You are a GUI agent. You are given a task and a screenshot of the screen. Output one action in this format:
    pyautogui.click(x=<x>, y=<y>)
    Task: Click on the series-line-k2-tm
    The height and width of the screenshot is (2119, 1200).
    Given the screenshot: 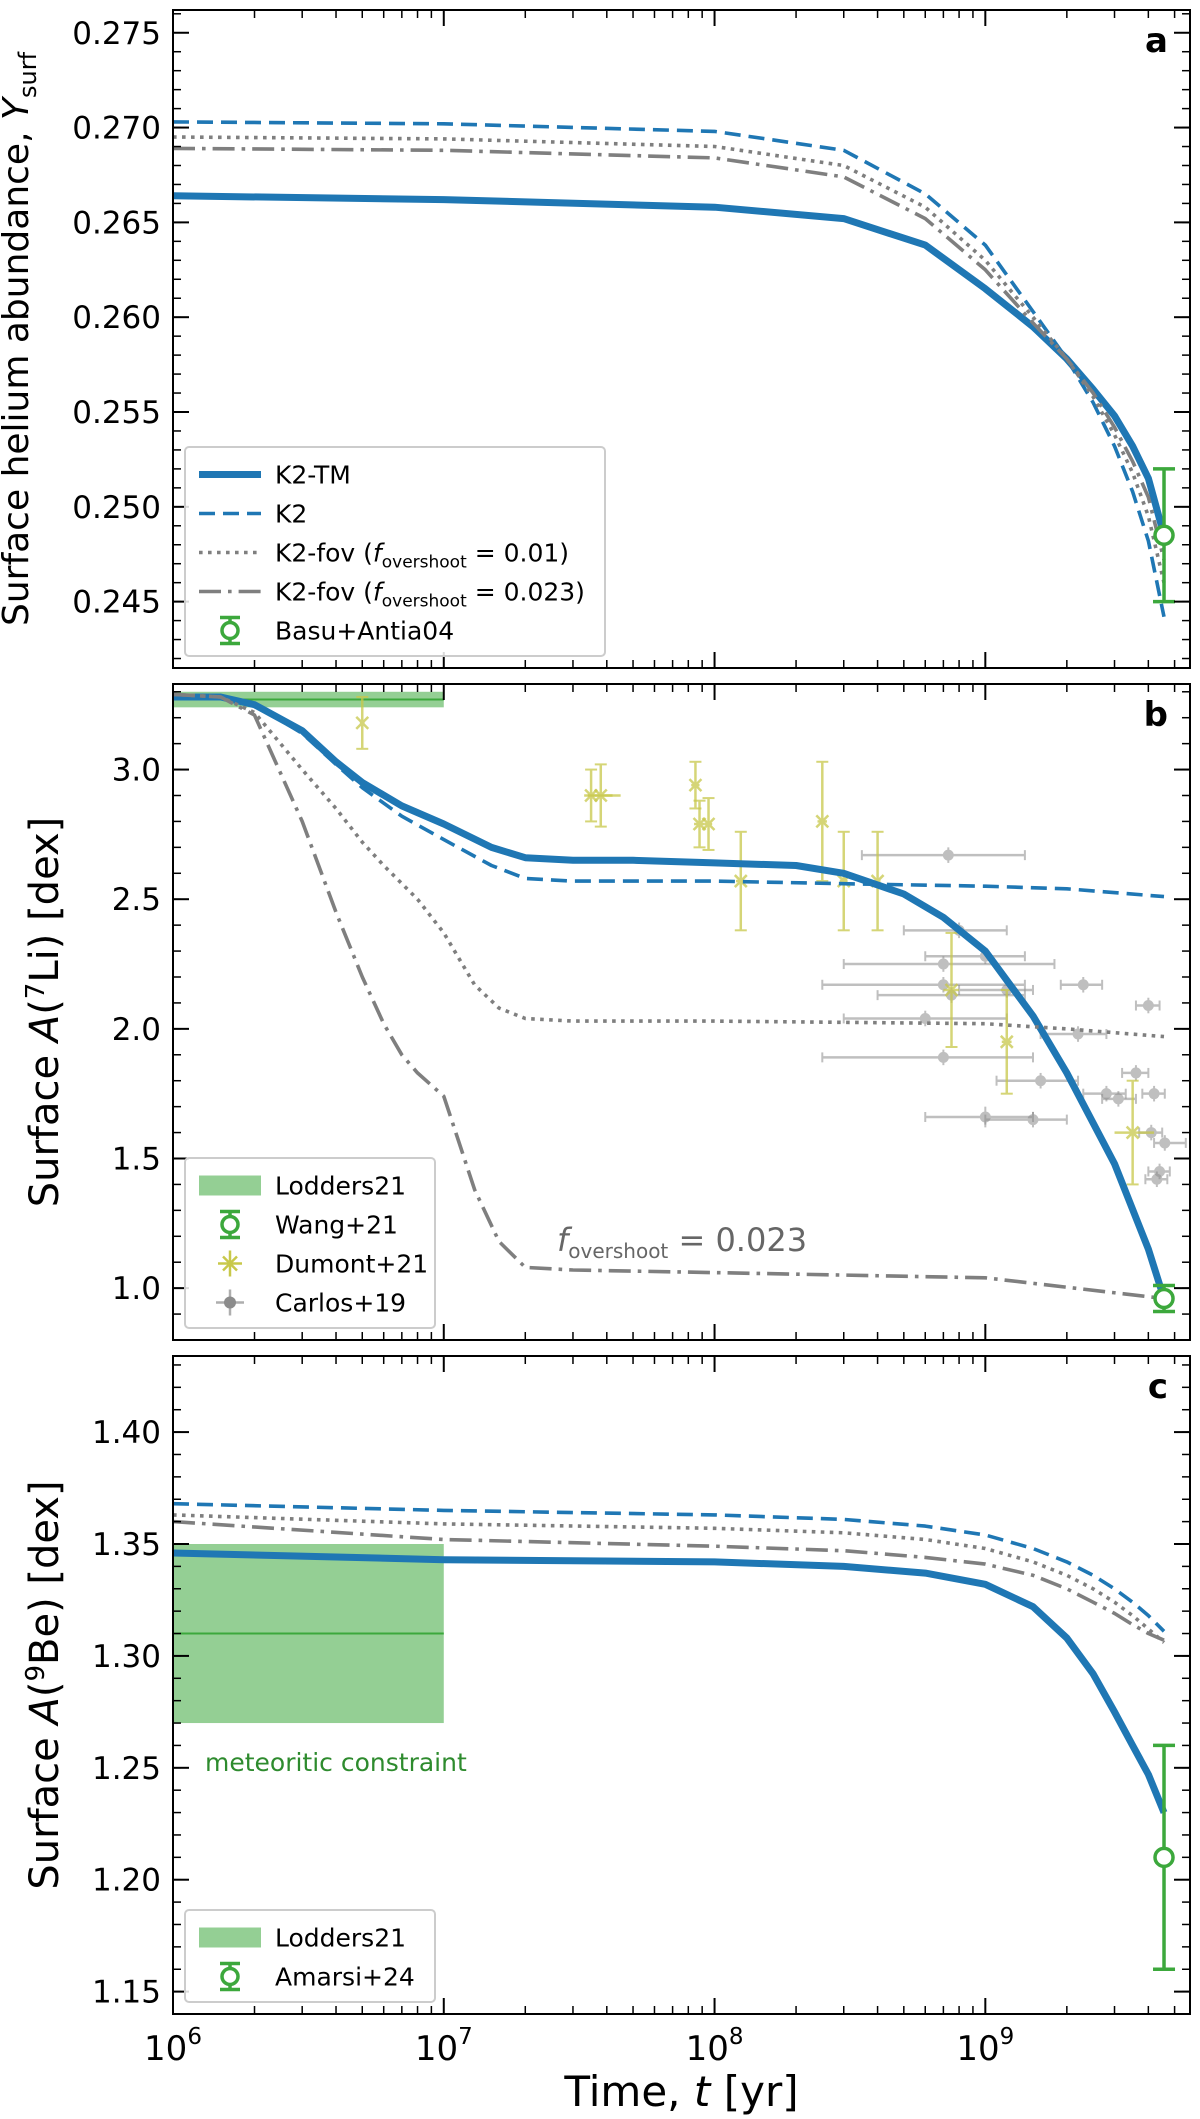 What is the action you would take?
    pyautogui.click(x=670, y=364)
    